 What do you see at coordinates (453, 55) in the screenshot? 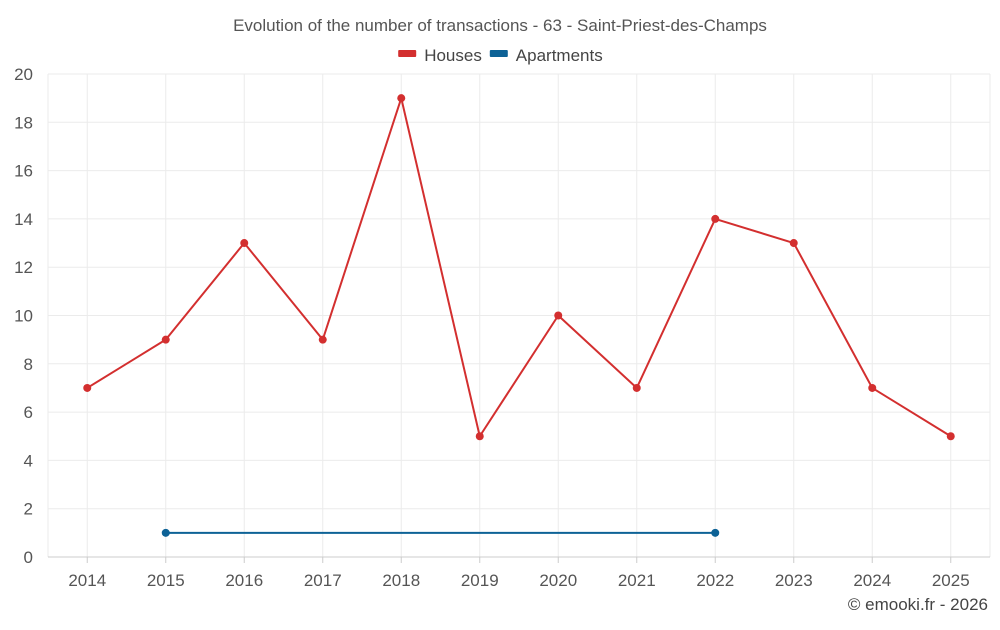
I see `legend-label-houses: Houses` at bounding box center [453, 55].